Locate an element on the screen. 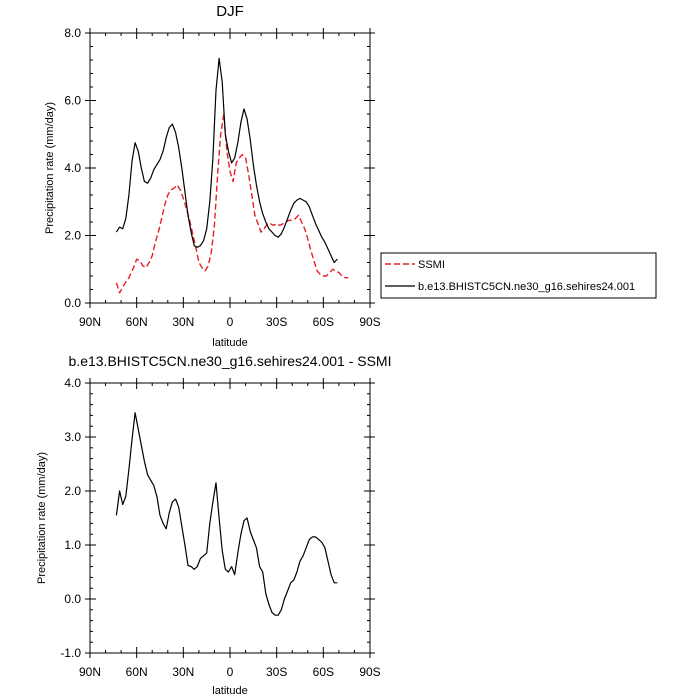  top-title: DJF is located at coordinates (230, 11).